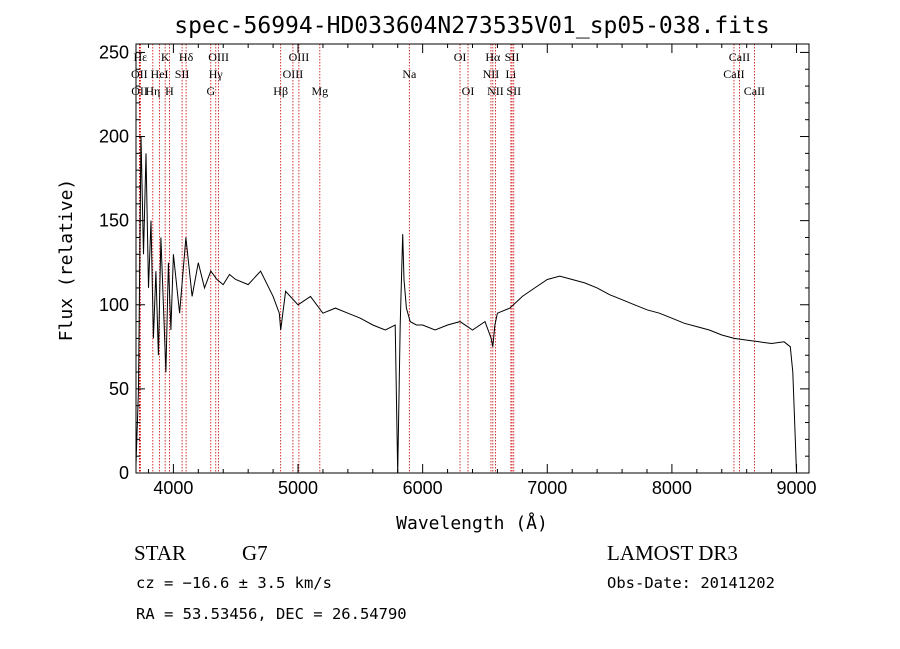  What do you see at coordinates (493, 57) in the screenshot?
I see `spectral-line-label: Hα` at bounding box center [493, 57].